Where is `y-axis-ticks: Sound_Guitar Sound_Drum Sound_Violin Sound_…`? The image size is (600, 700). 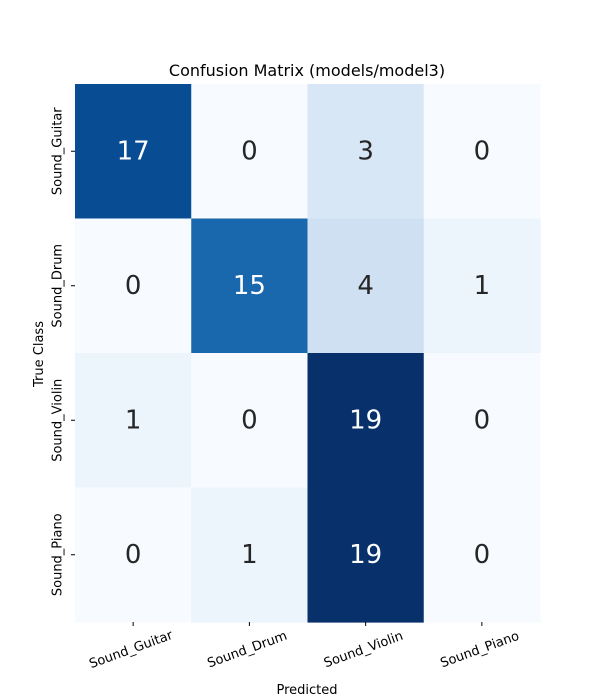
y-axis-ticks: Sound_Guitar Sound_Drum Sound_Violin Sound_… is located at coordinates (63, 351).